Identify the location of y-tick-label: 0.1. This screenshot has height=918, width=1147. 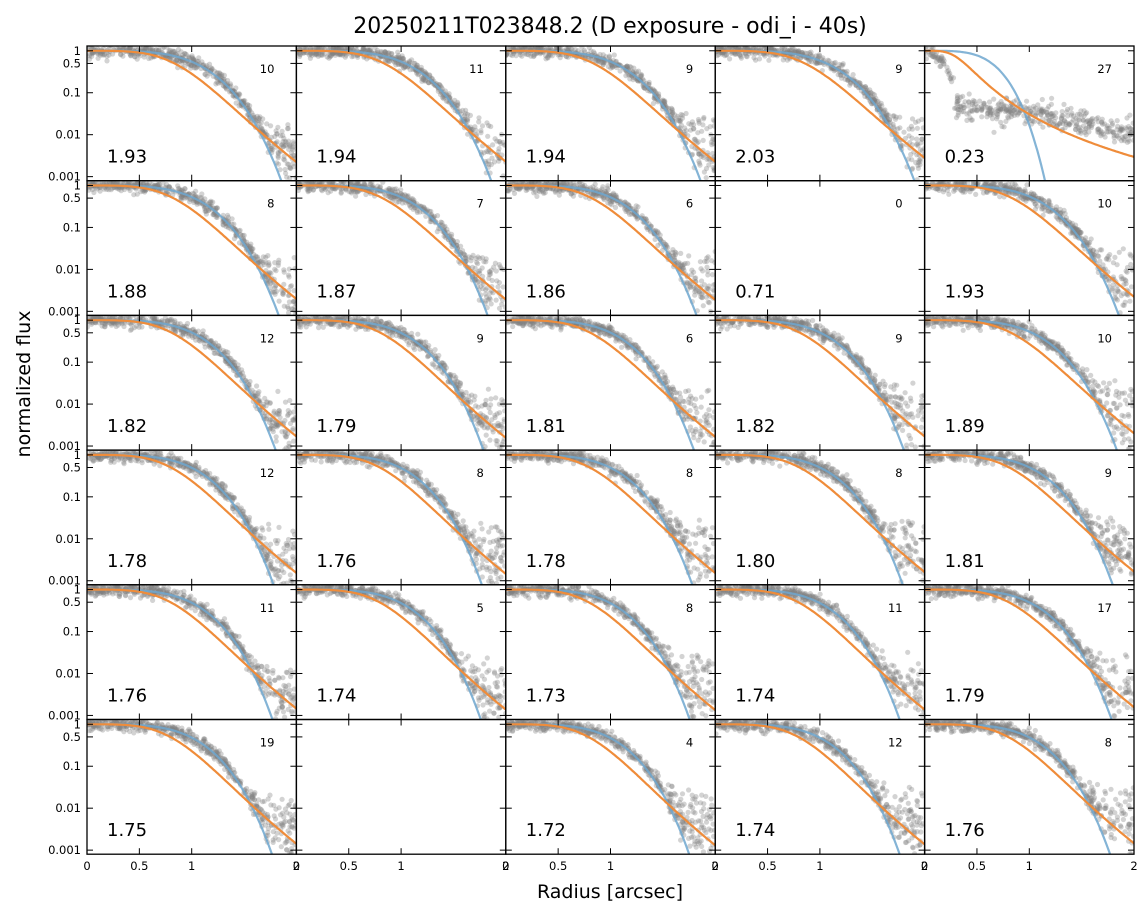
(72, 227).